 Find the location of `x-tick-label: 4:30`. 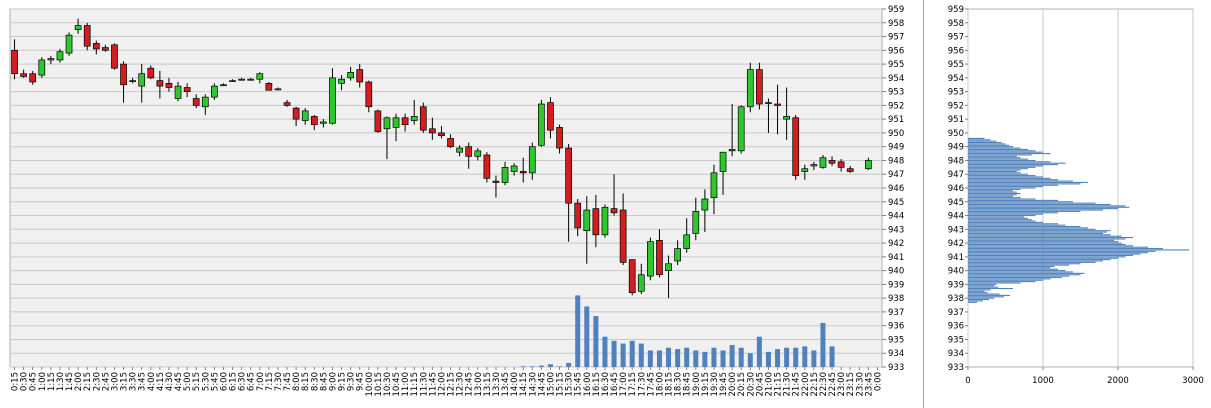

x-tick-label: 4:30 is located at coordinates (170, 381).